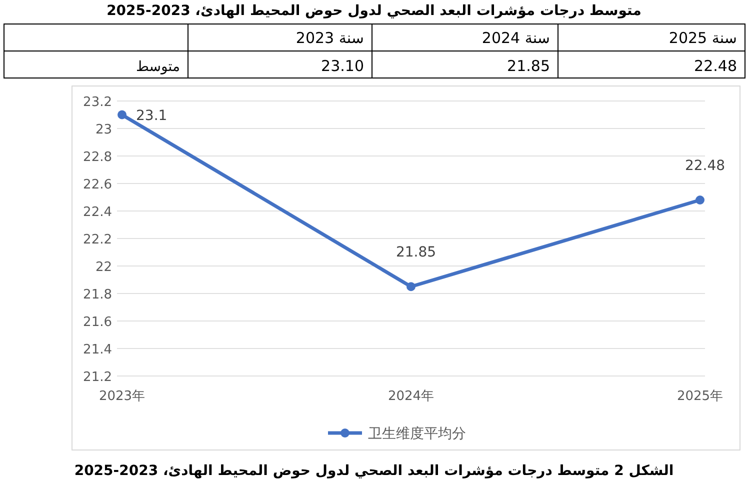  Describe the element at coordinates (97, 295) in the screenshot. I see `y-tick-label: 21.8` at that location.